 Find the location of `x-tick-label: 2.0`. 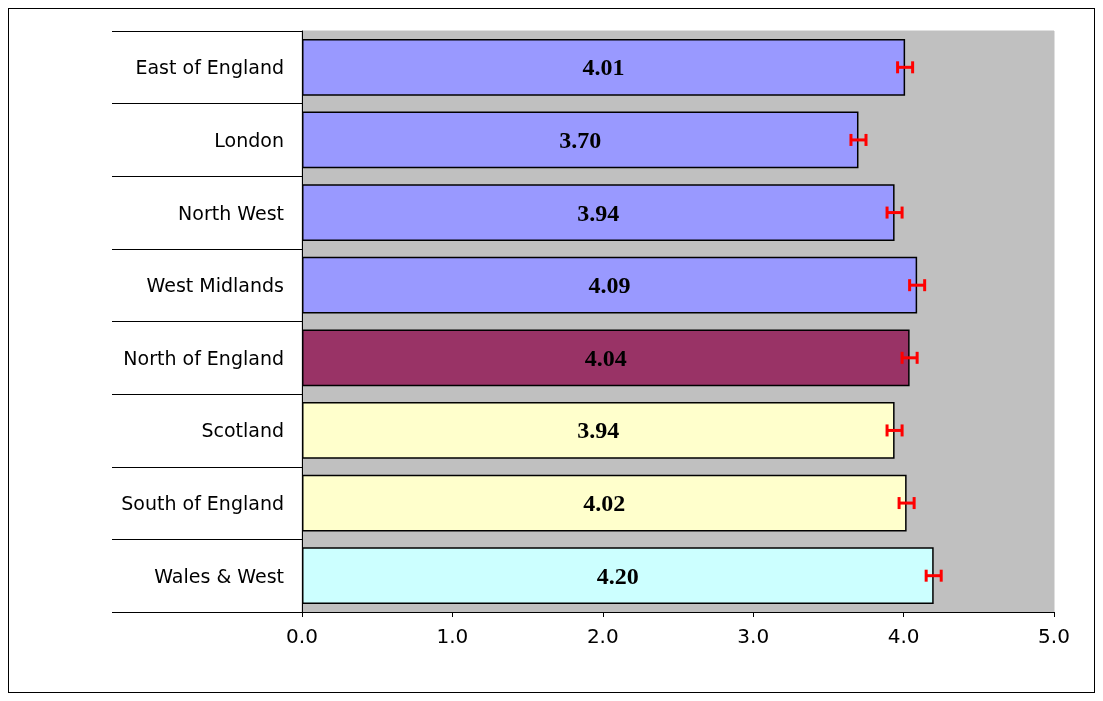

x-tick-label: 2.0 is located at coordinates (602, 636).